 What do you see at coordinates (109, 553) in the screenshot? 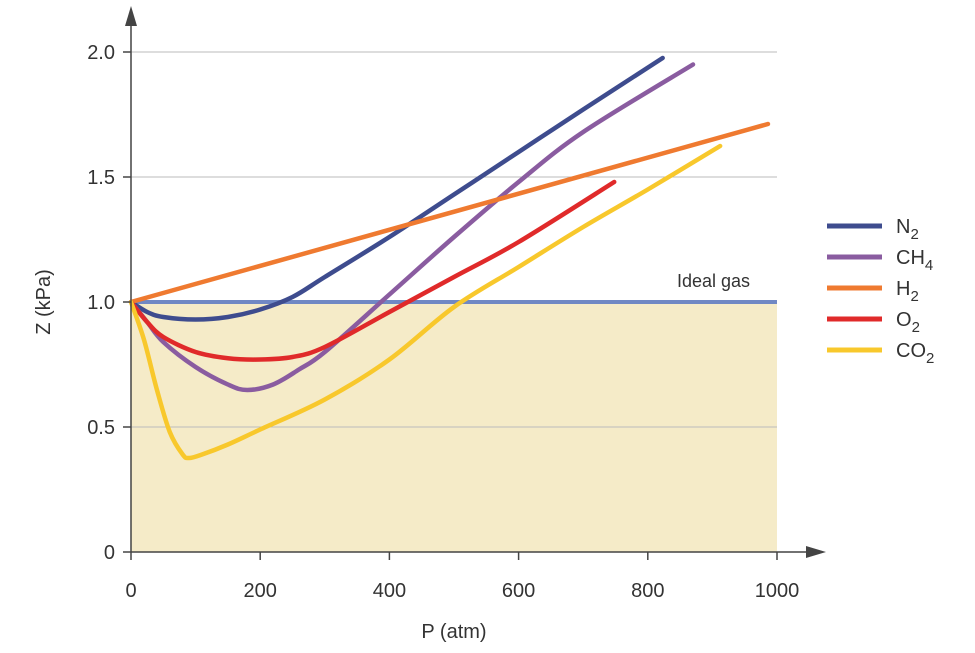
I see `y-tick-label: 0` at bounding box center [109, 553].